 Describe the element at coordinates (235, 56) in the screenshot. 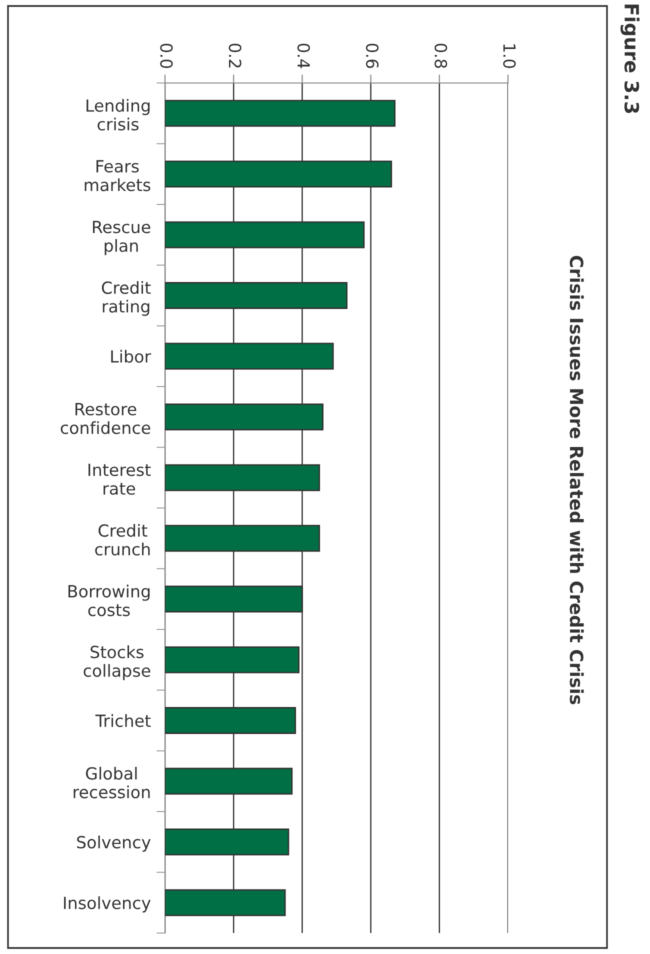

I see `x-tick-label: 0.2` at that location.